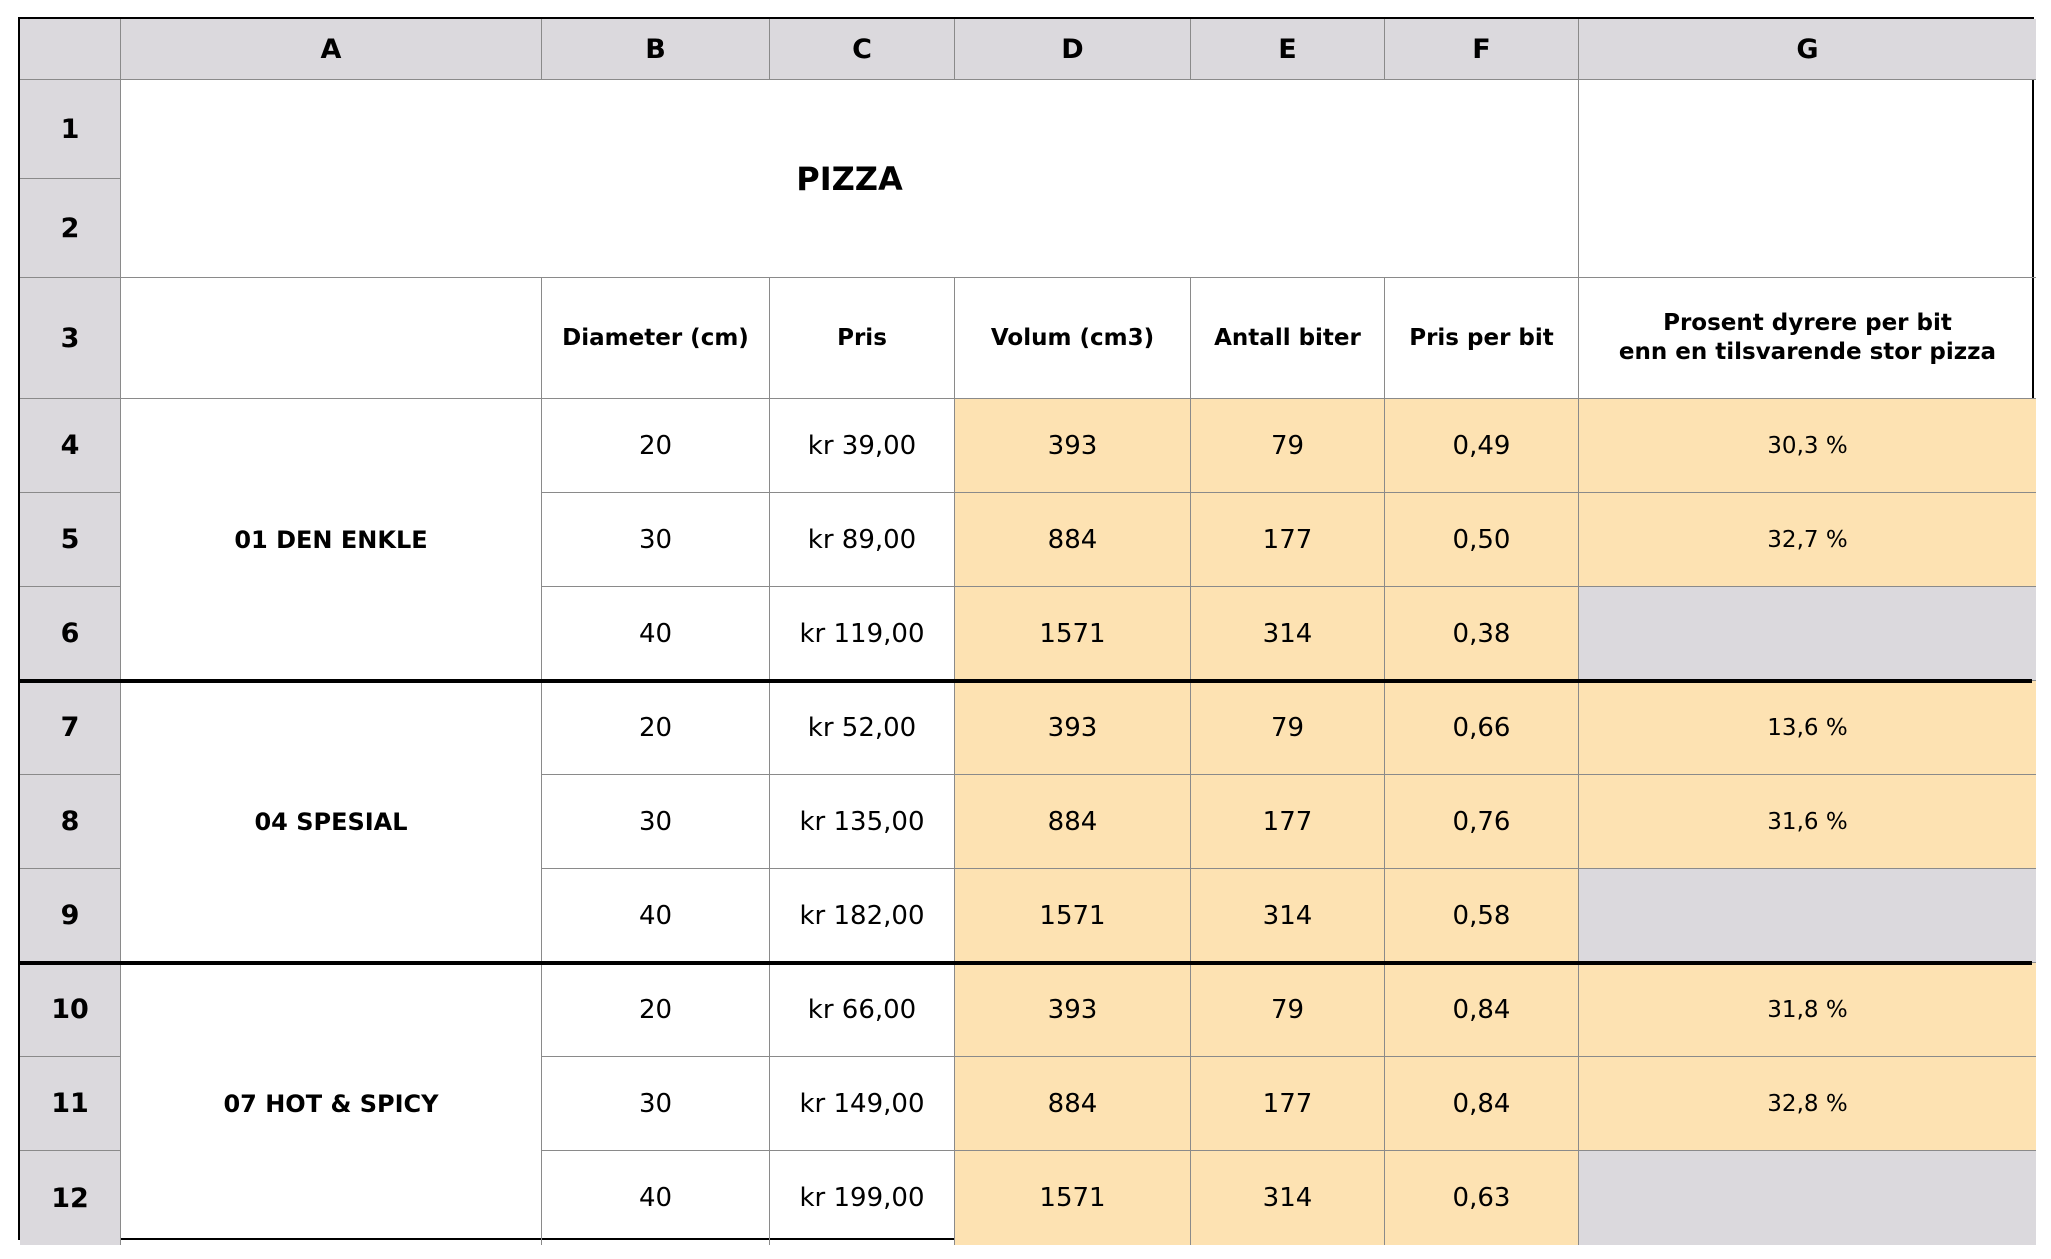 The height and width of the screenshot is (1259, 2051). Describe the element at coordinates (70, 1104) in the screenshot. I see `row-header-11: 11` at that location.